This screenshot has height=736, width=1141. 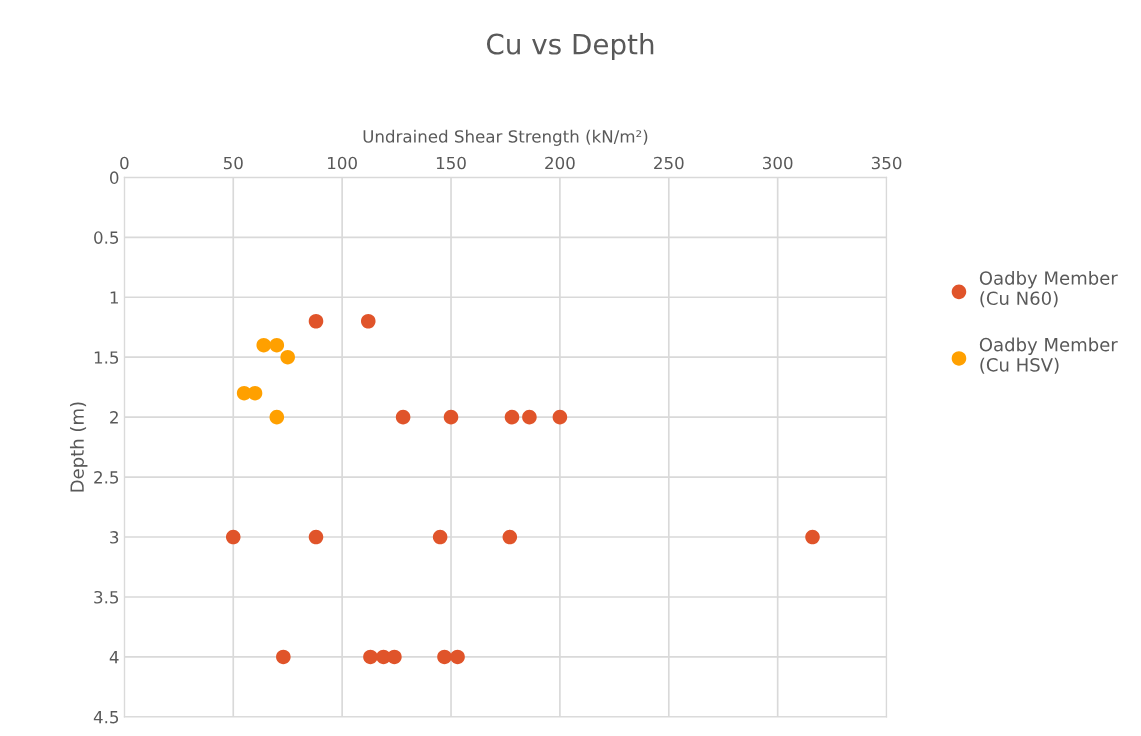 I want to click on y-axis-title: Depth (m), so click(x=78, y=447).